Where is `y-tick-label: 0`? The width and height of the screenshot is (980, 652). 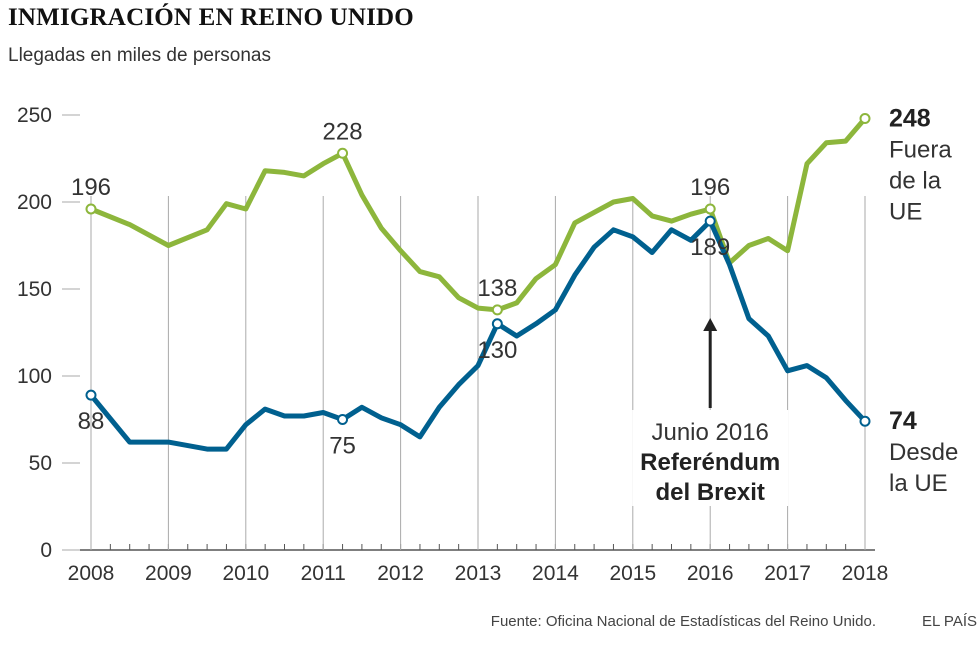 y-tick-label: 0 is located at coordinates (46, 550).